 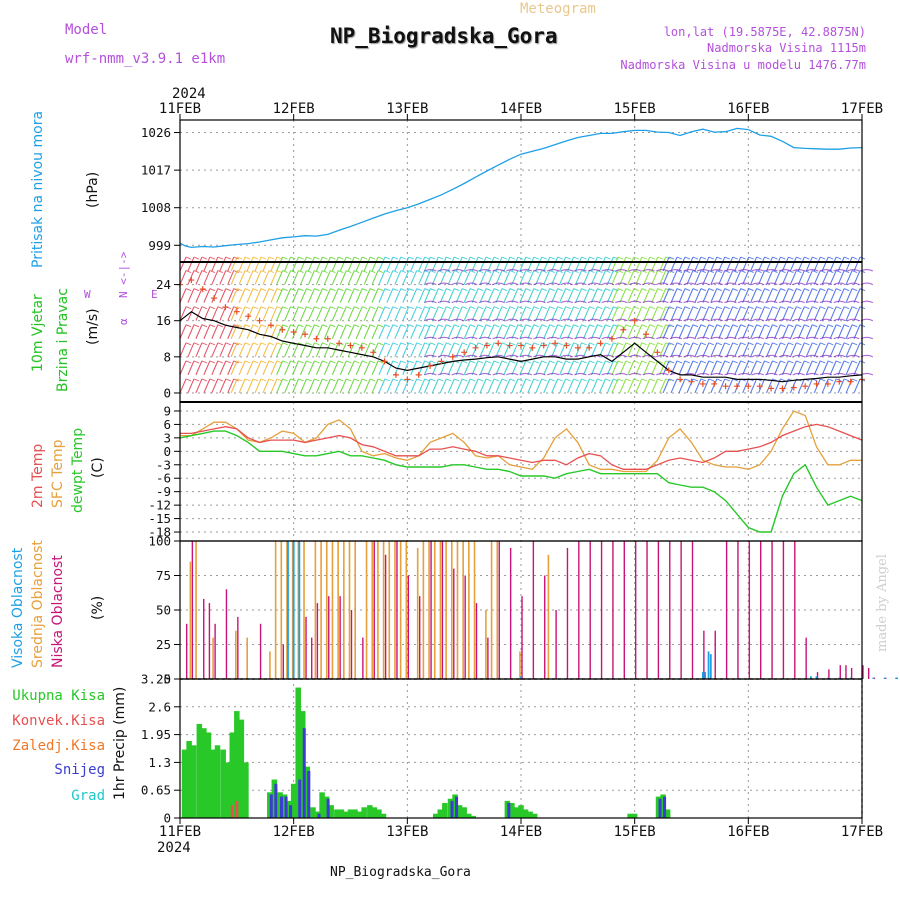 I want to click on watermark: made by Angel, so click(x=882, y=603).